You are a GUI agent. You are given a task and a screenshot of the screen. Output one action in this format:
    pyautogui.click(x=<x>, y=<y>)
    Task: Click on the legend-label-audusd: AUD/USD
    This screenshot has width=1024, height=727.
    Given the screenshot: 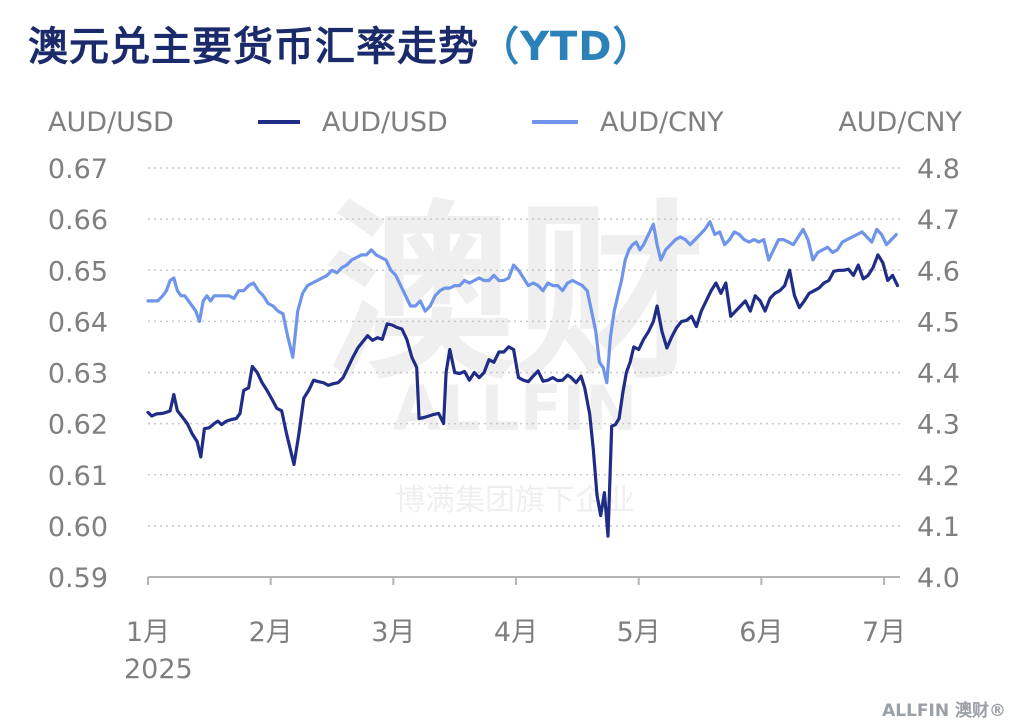 What is the action you would take?
    pyautogui.click(x=385, y=122)
    